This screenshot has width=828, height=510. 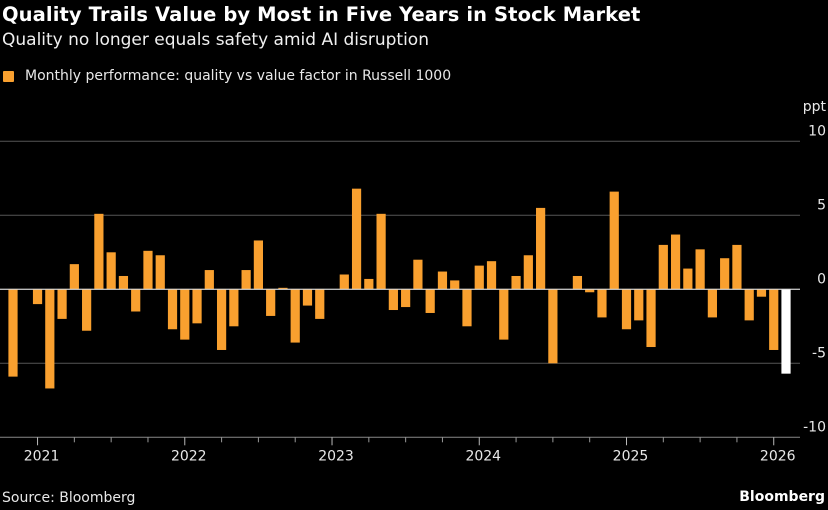 What do you see at coordinates (821, 279) in the screenshot?
I see `y-tick-label: 0` at bounding box center [821, 279].